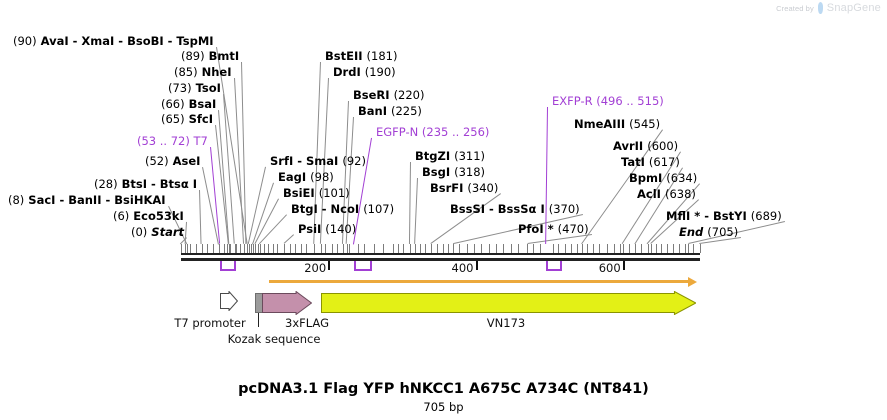  I want to click on feature-t7-promoter, so click(229, 301).